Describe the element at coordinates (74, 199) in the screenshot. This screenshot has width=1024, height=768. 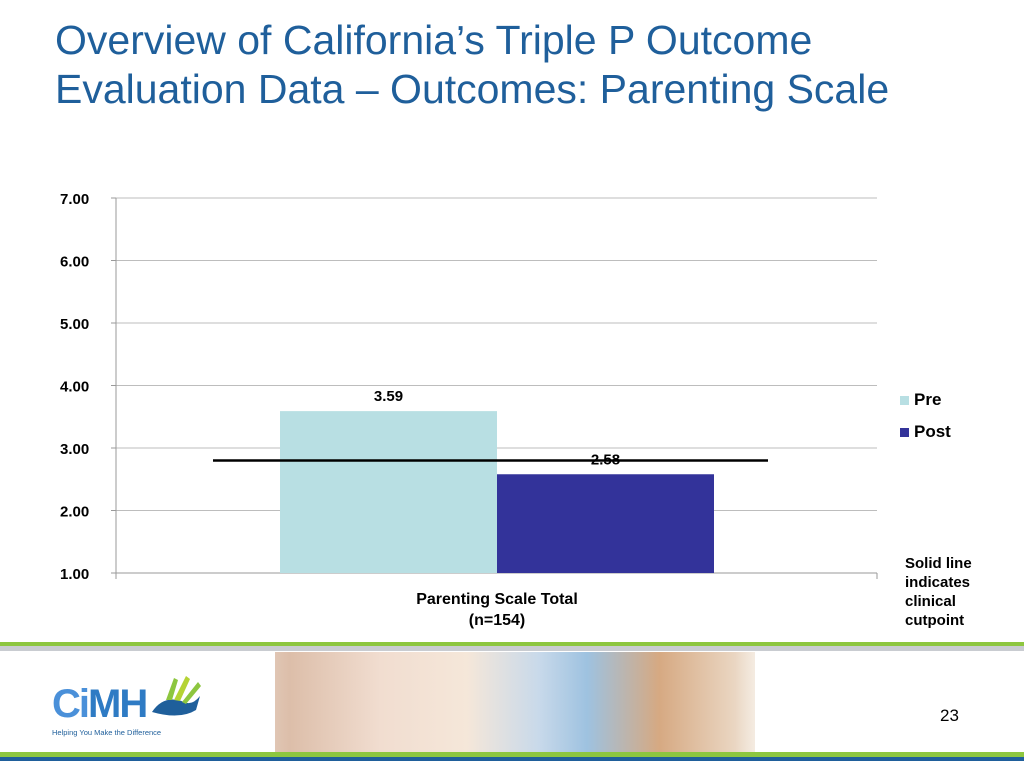
I see `ytick-label-7.00: 7.00` at that location.